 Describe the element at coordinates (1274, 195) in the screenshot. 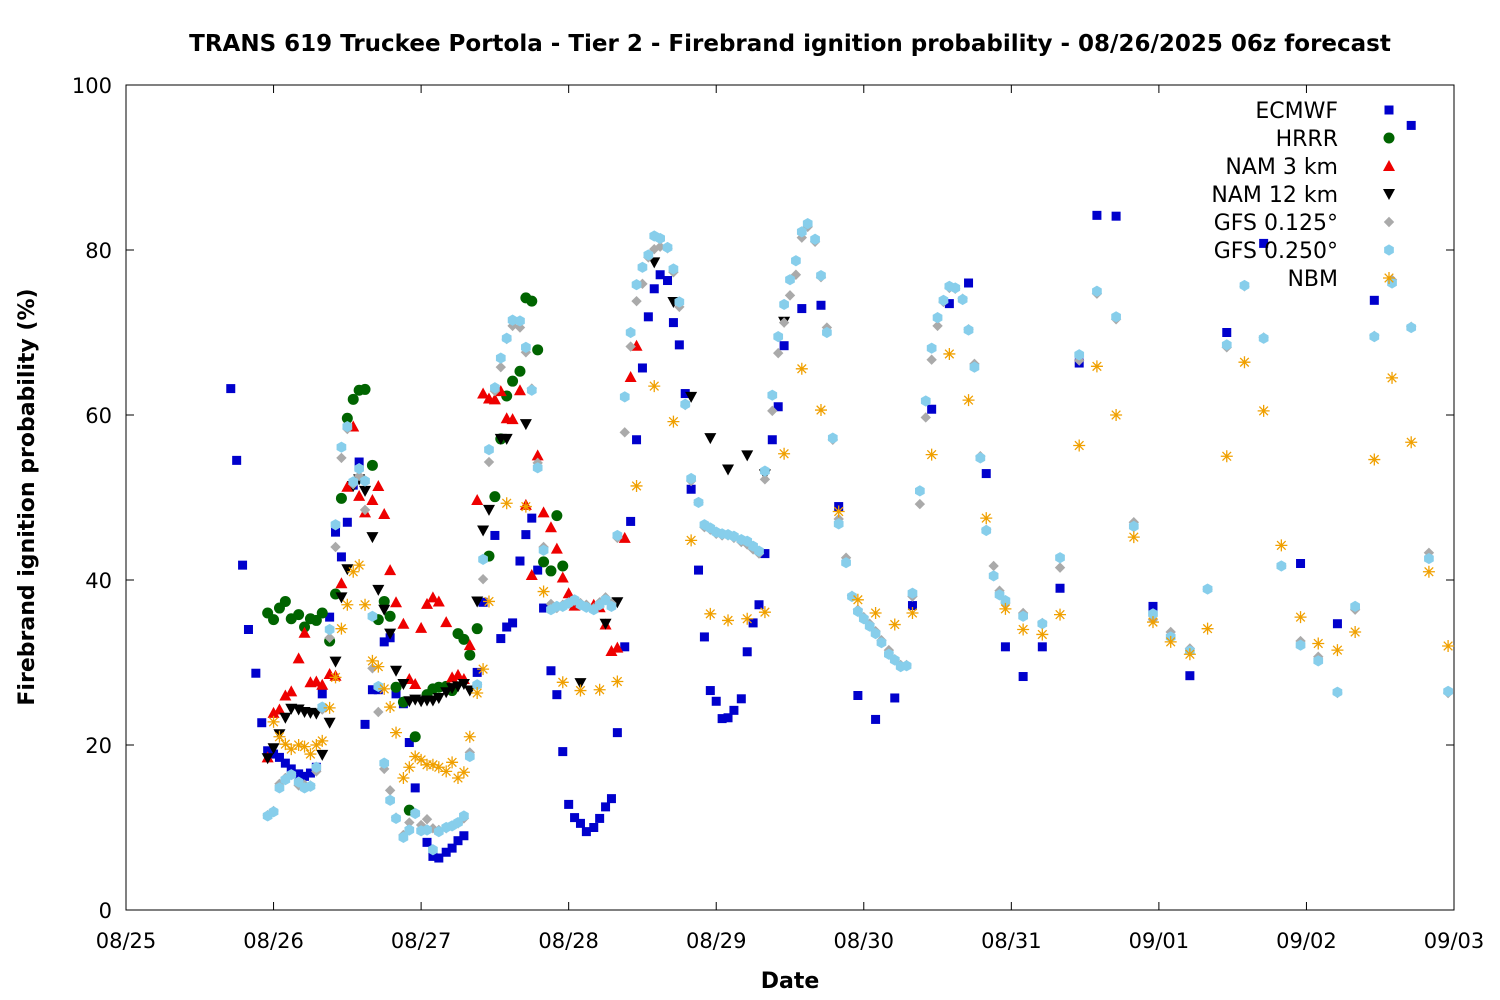

I see `legend-label: NAM 12 km` at that location.